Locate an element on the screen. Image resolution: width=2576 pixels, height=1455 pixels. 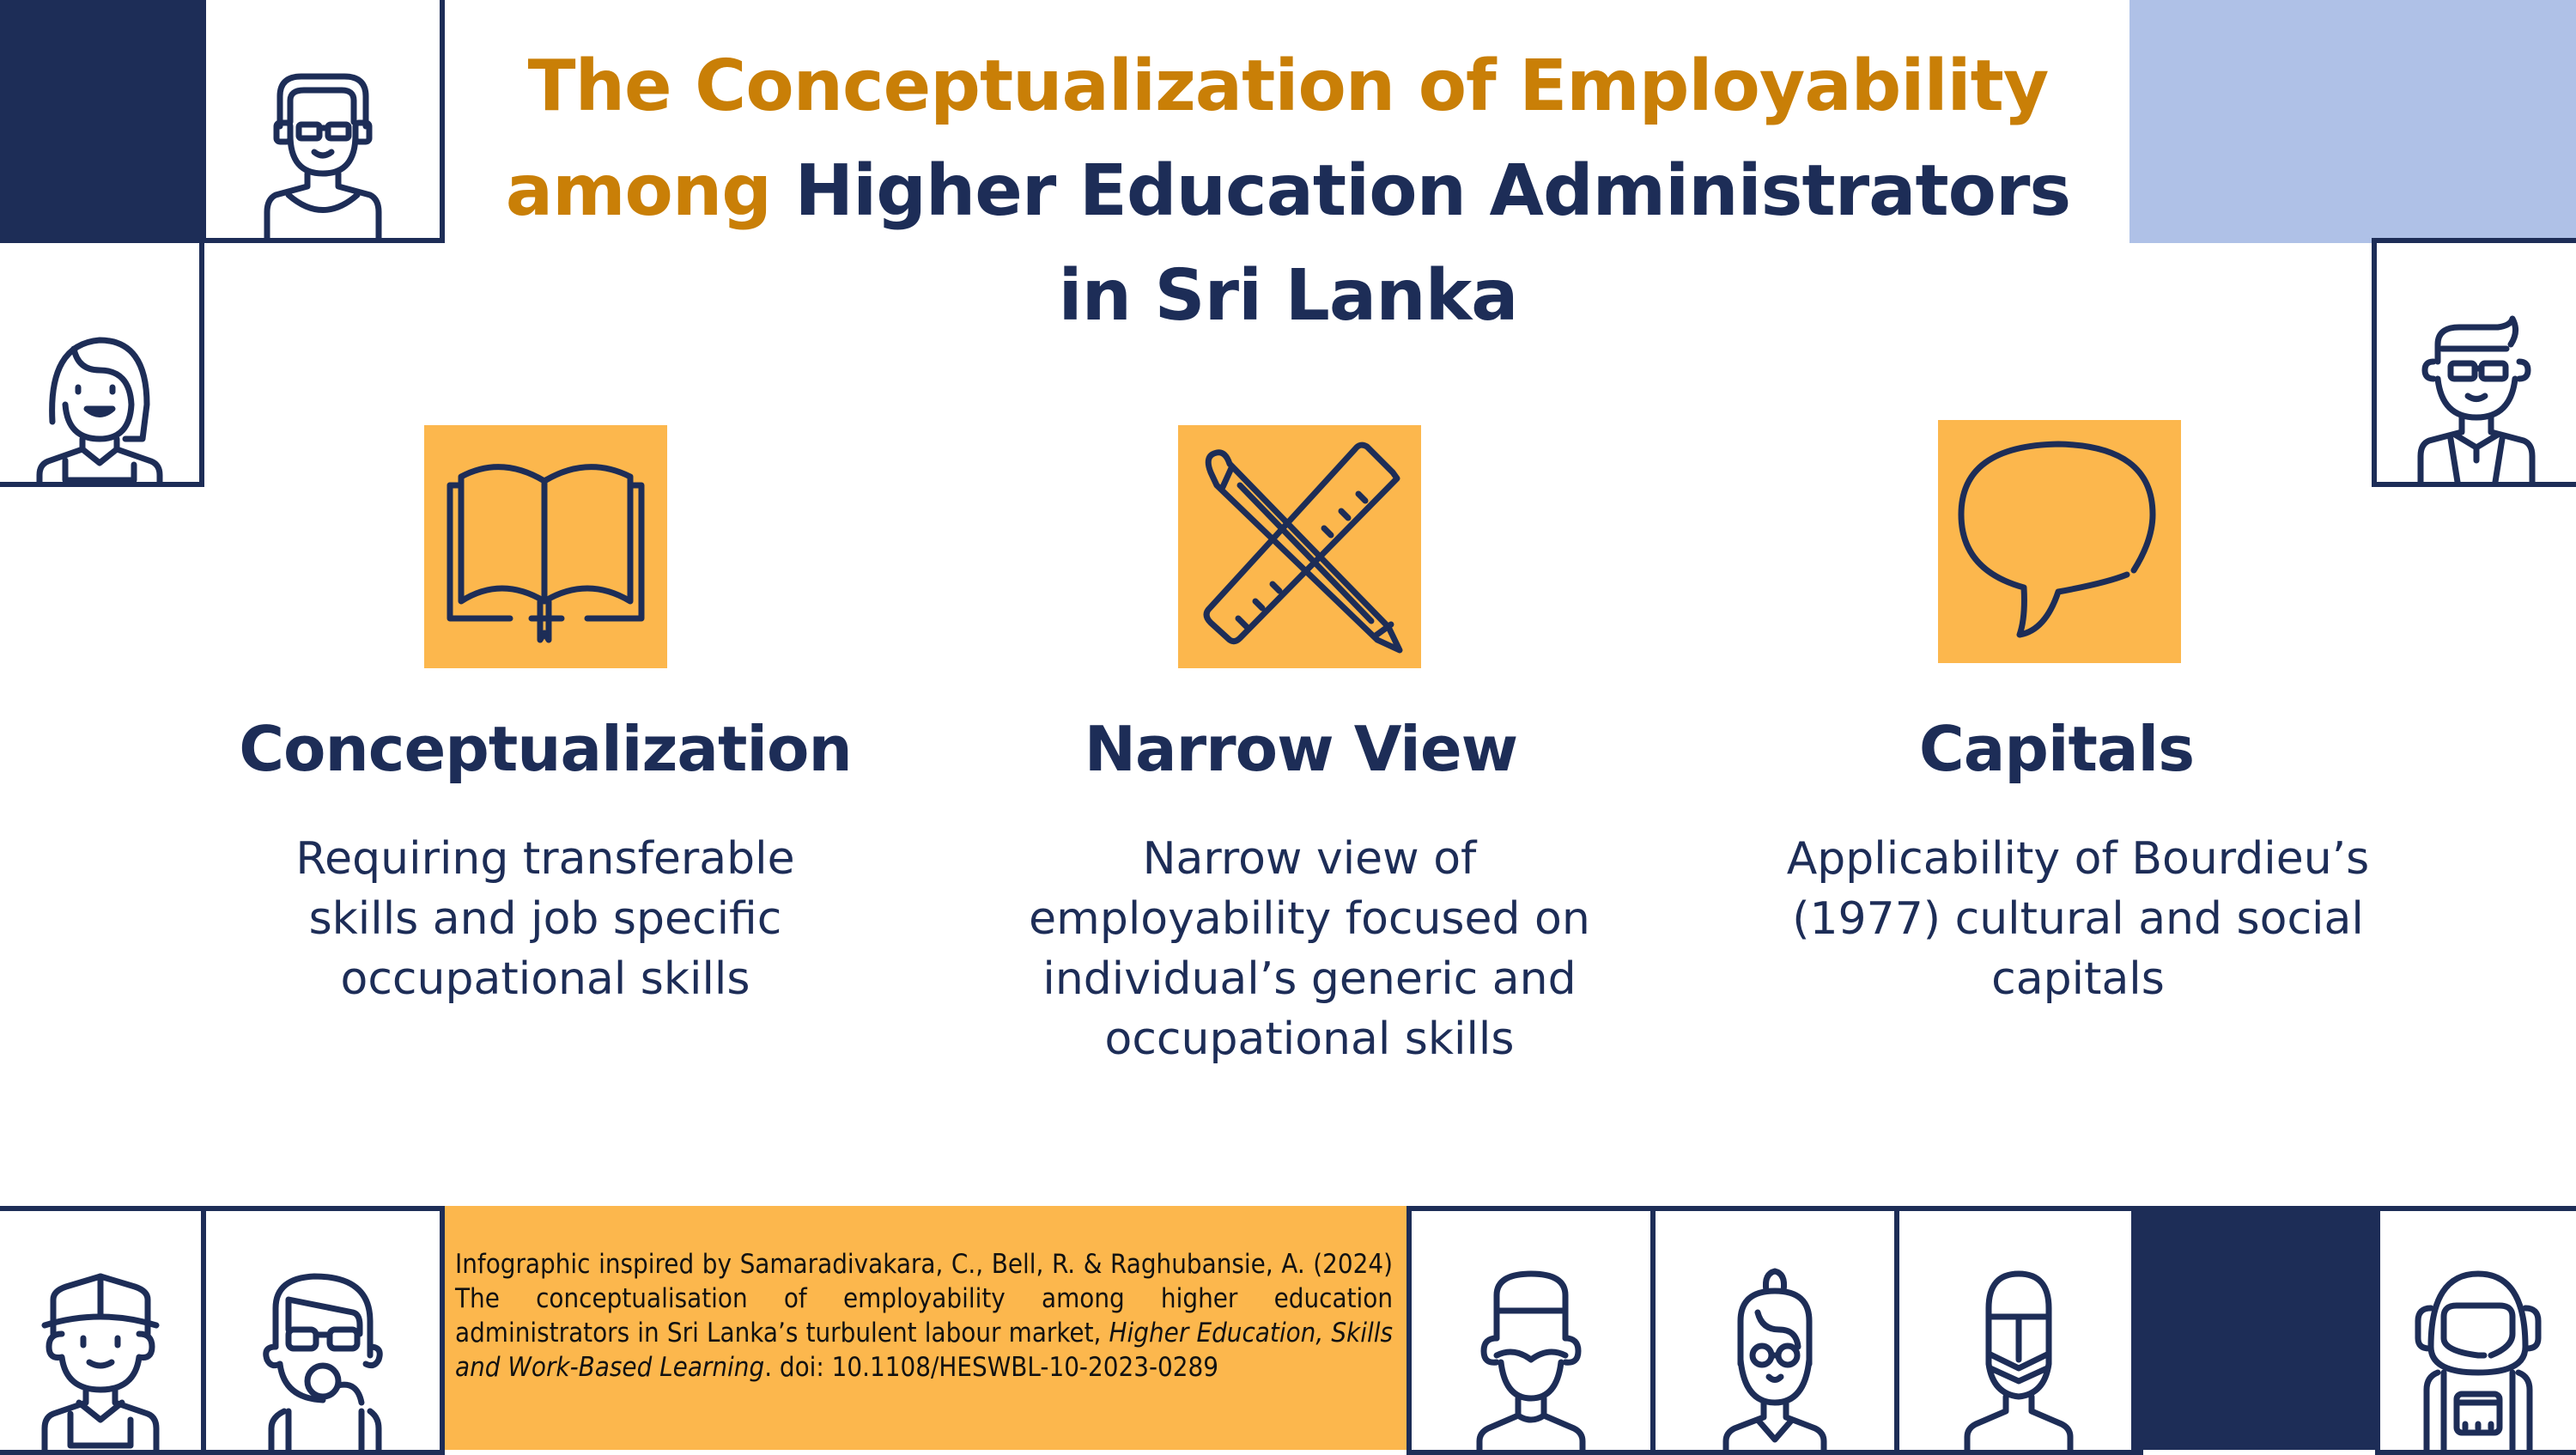
avatar-frame-headset is located at coordinates (323, 1331).